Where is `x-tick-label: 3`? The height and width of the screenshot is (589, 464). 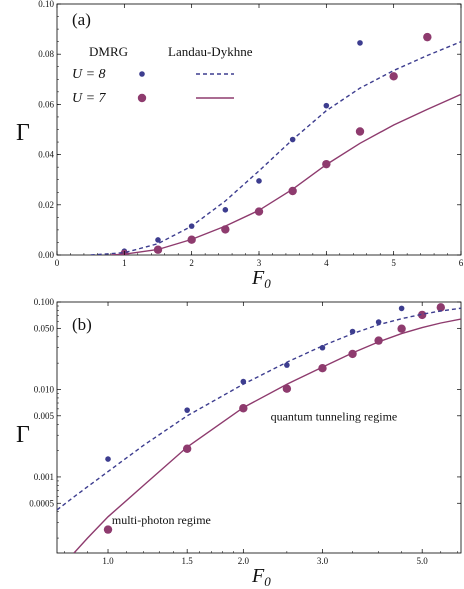 x-tick-label: 3 is located at coordinates (259, 263).